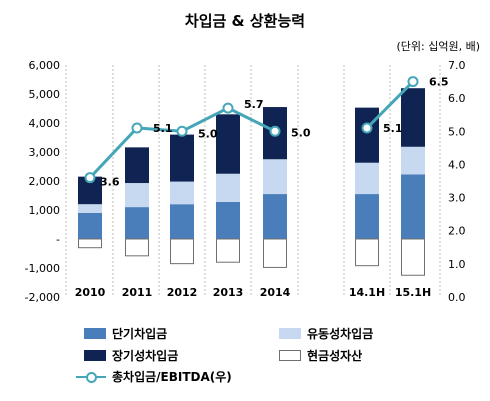 This screenshot has width=490, height=401. What do you see at coordinates (110, 182) in the screenshot?
I see `ratio-data-label: 3.6` at bounding box center [110, 182].